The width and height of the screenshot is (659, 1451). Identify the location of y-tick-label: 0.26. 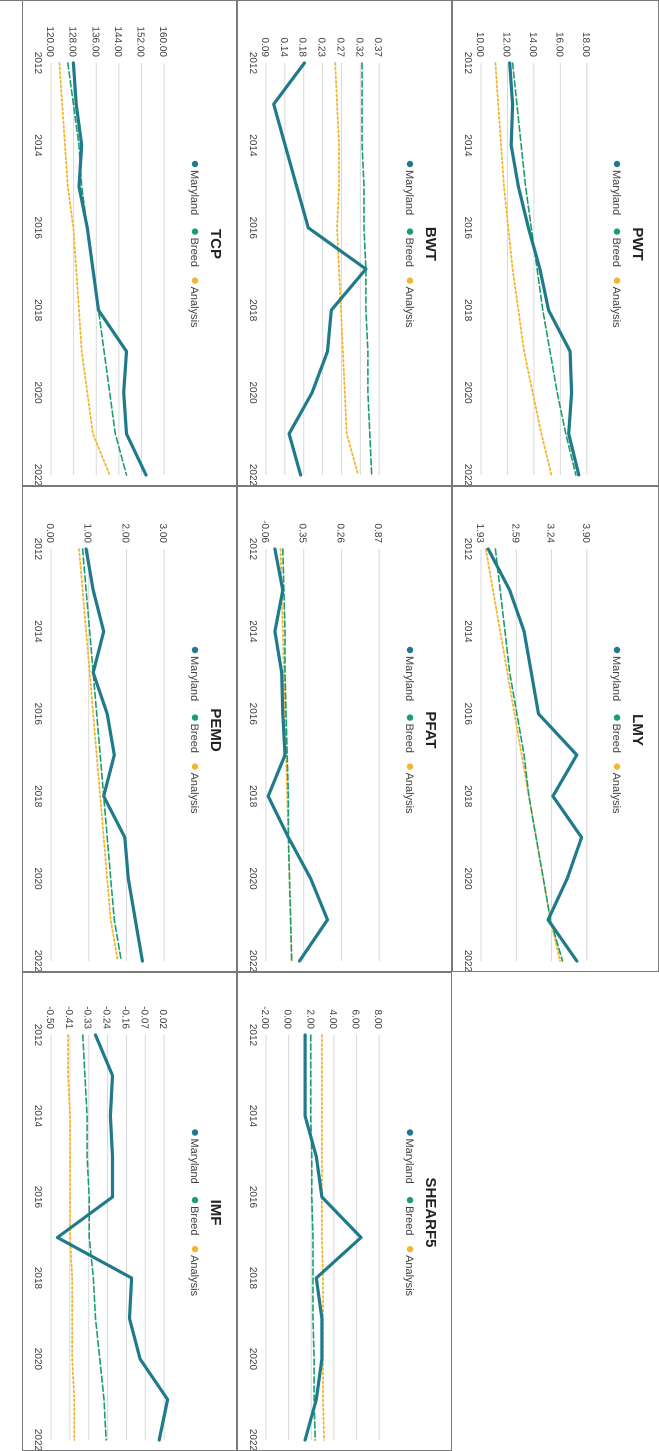
(339, 534).